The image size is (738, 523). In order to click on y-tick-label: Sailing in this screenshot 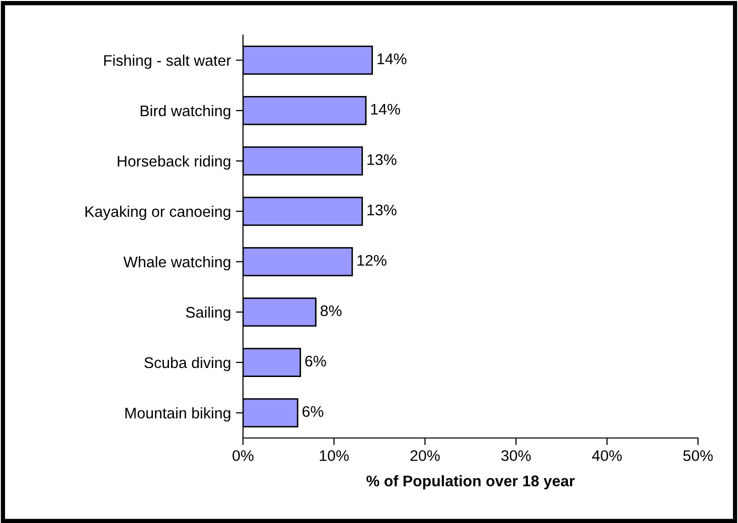, I will do `click(208, 313)`.